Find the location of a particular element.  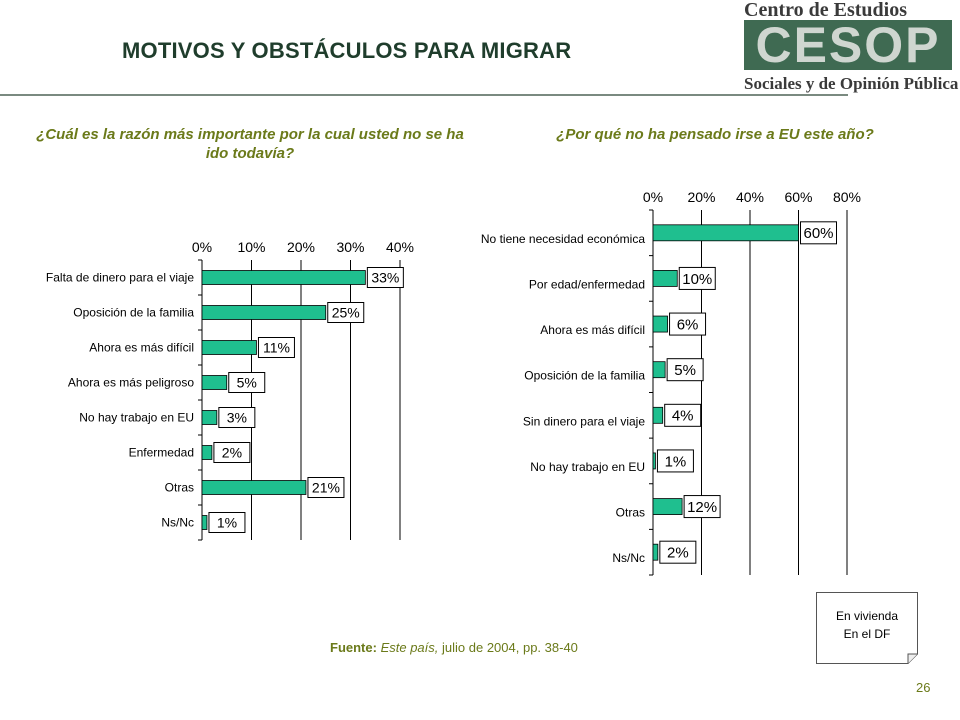

note-box: En vivienda En el DF is located at coordinates (867, 628).